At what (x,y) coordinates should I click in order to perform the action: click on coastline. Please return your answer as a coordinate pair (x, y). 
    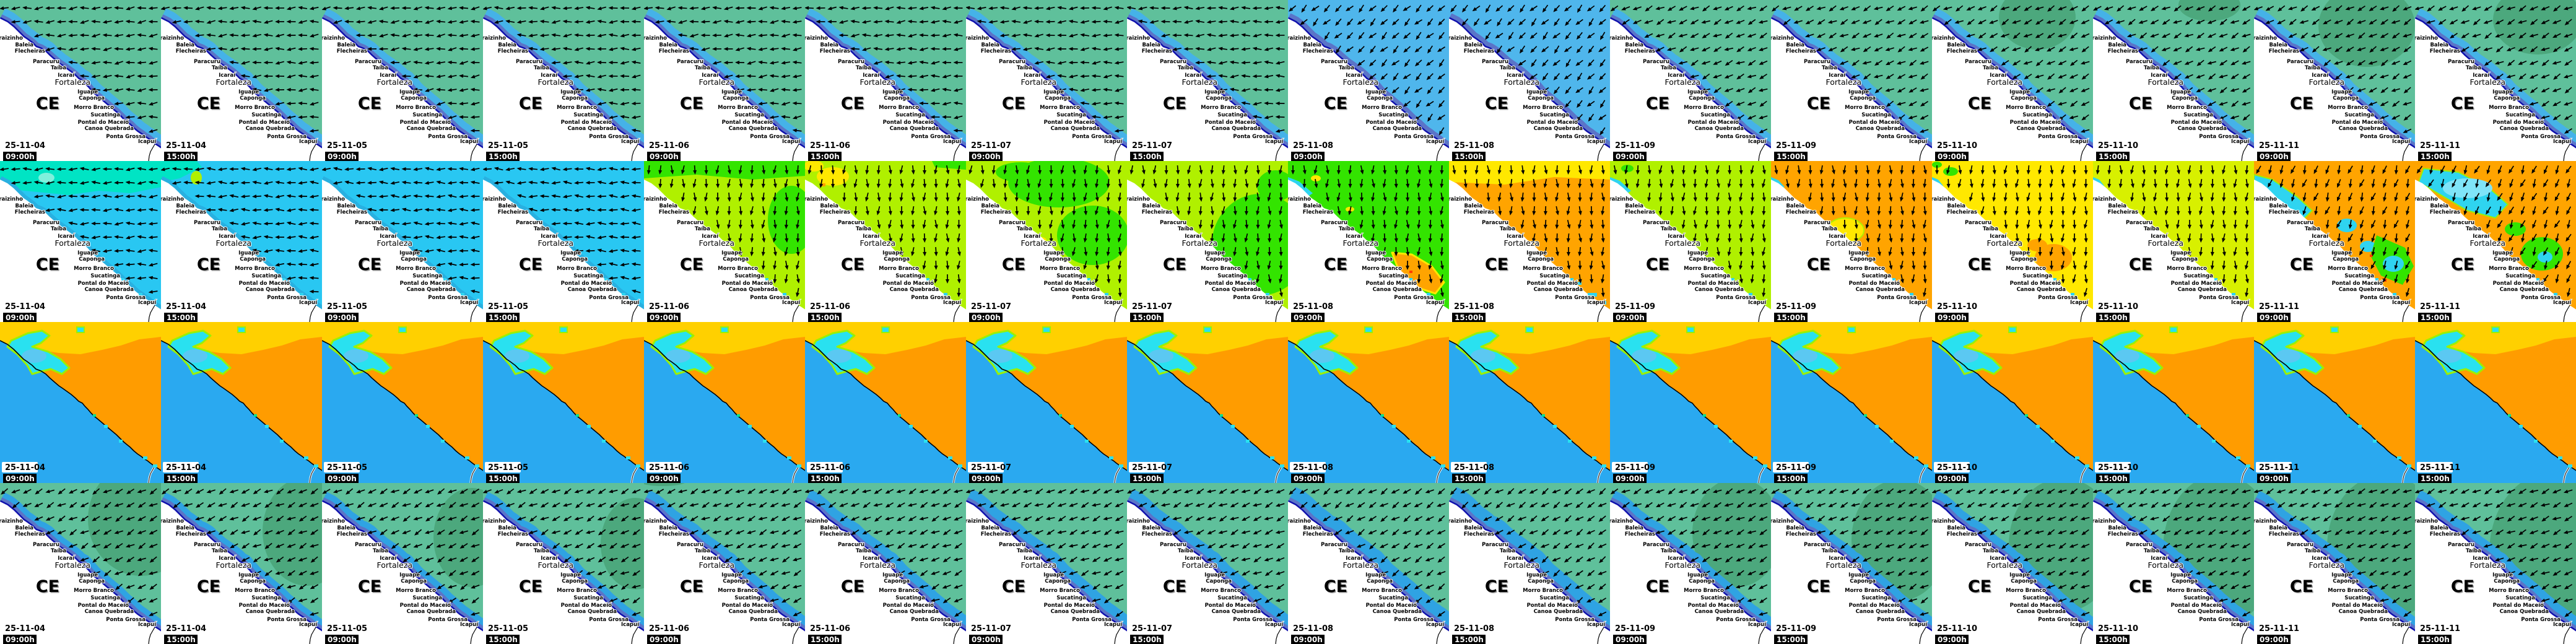
    Looking at the image, I should click on (402, 405).